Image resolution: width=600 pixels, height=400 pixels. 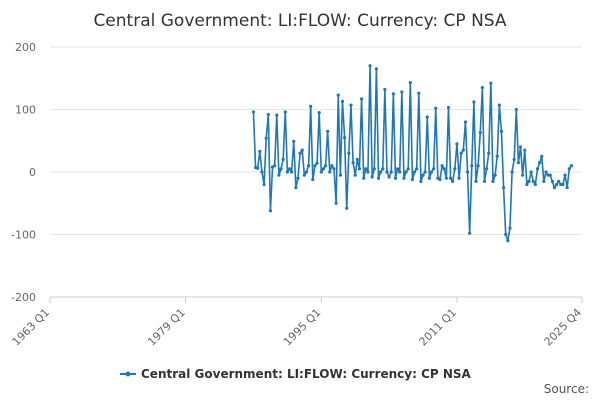 I want to click on x-axis: 1963 Q1 1979 Q1 1995 Q1 2011 Q1 2025 Q4, so click(x=297, y=322).